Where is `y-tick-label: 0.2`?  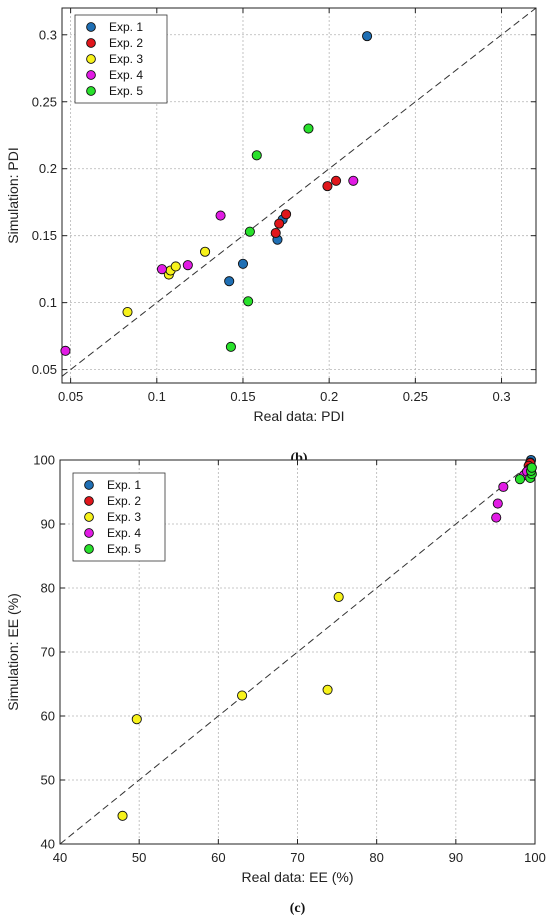
y-tick-label: 0.2 is located at coordinates (48, 168).